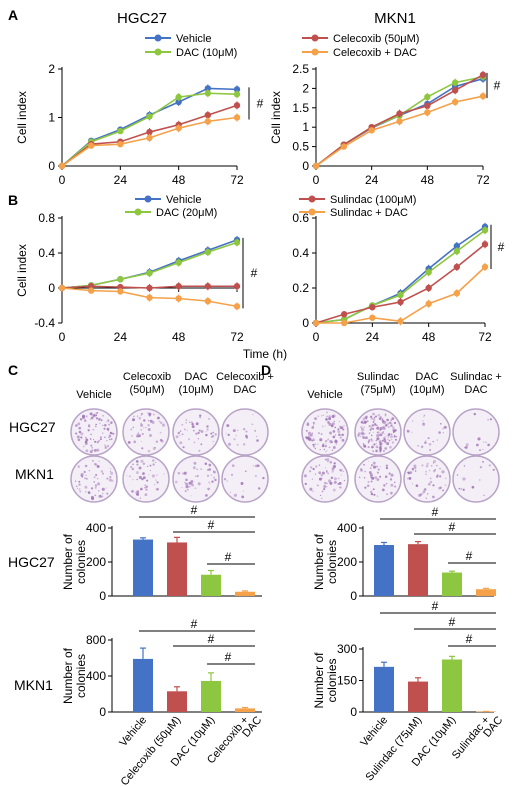  What do you see at coordinates (33, 685) in the screenshot?
I see `bar-row-label-mkn1: MKN1` at bounding box center [33, 685].